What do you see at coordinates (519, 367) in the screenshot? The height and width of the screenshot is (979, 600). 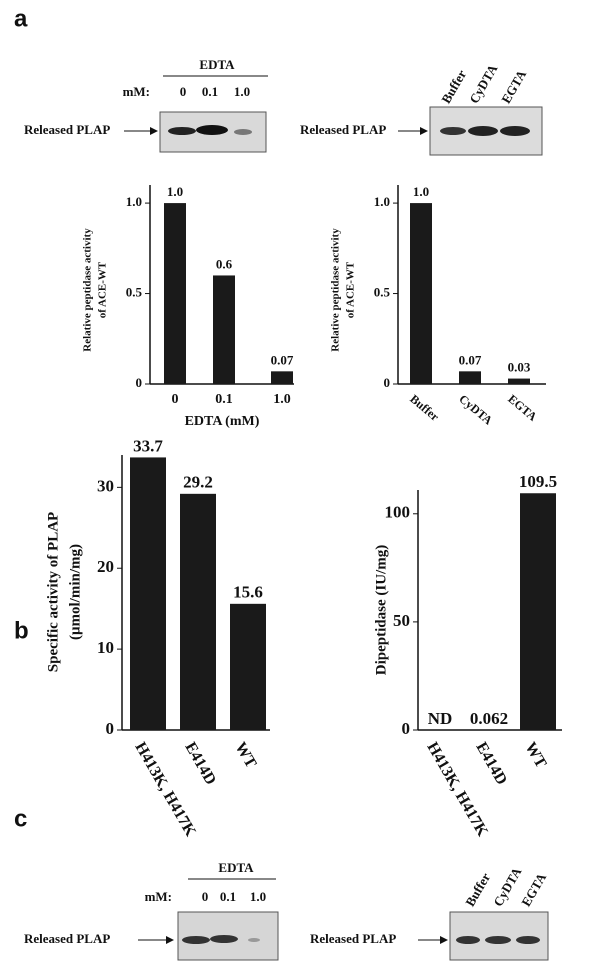 I see `value-label: 0.03` at bounding box center [519, 367].